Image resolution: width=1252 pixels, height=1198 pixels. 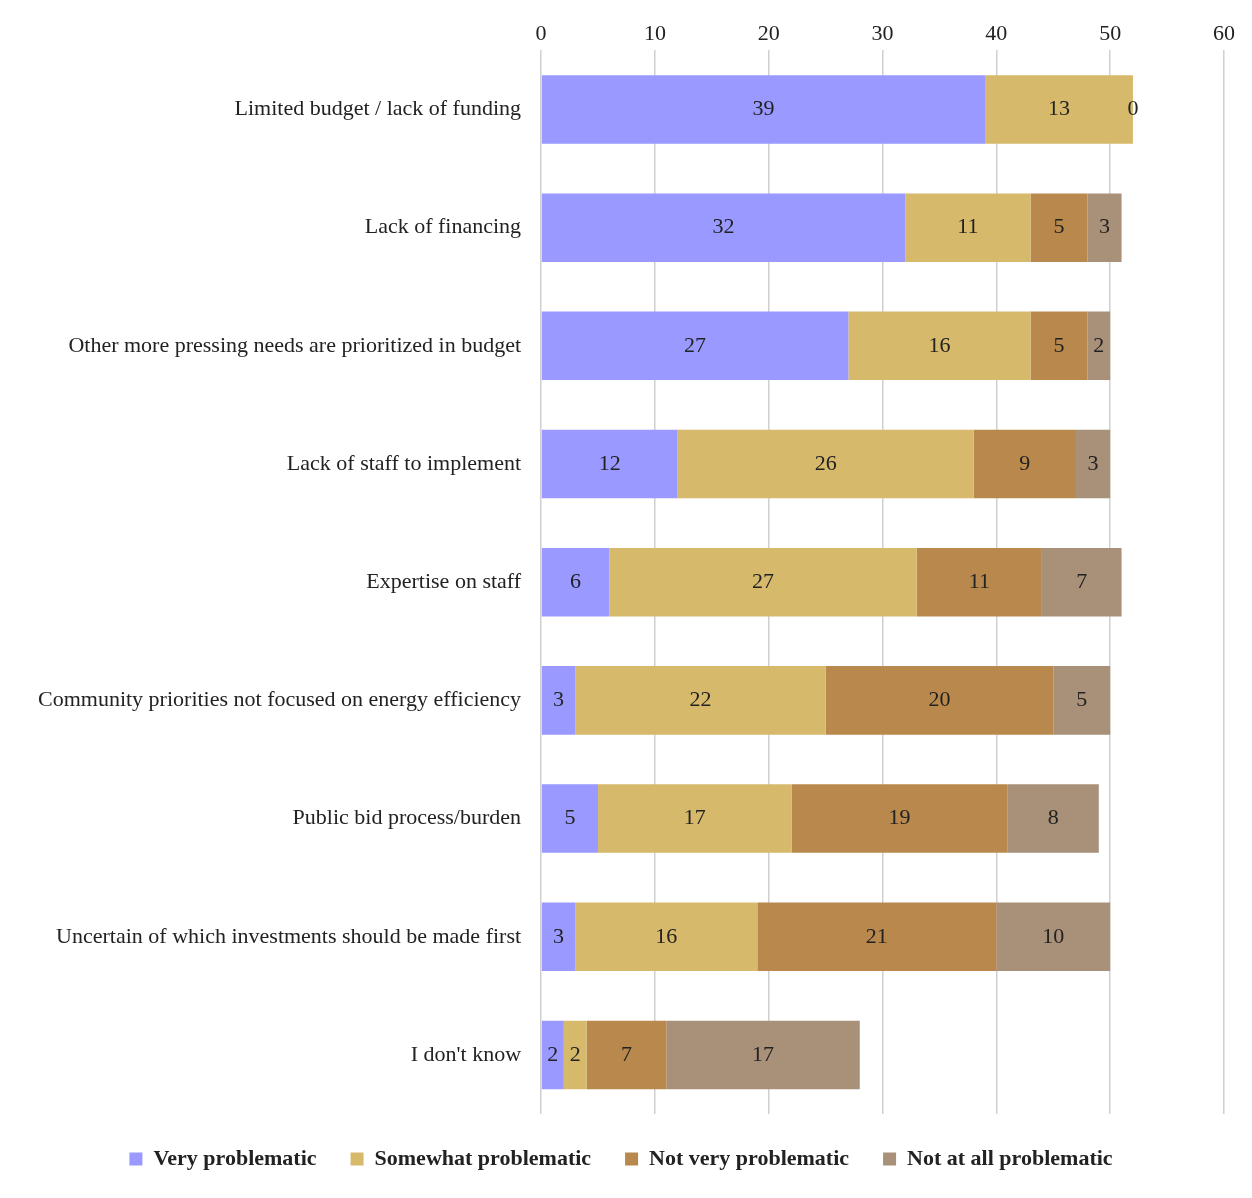 What do you see at coordinates (407, 817) in the screenshot?
I see `y-tick-label: Public bid process/burden` at bounding box center [407, 817].